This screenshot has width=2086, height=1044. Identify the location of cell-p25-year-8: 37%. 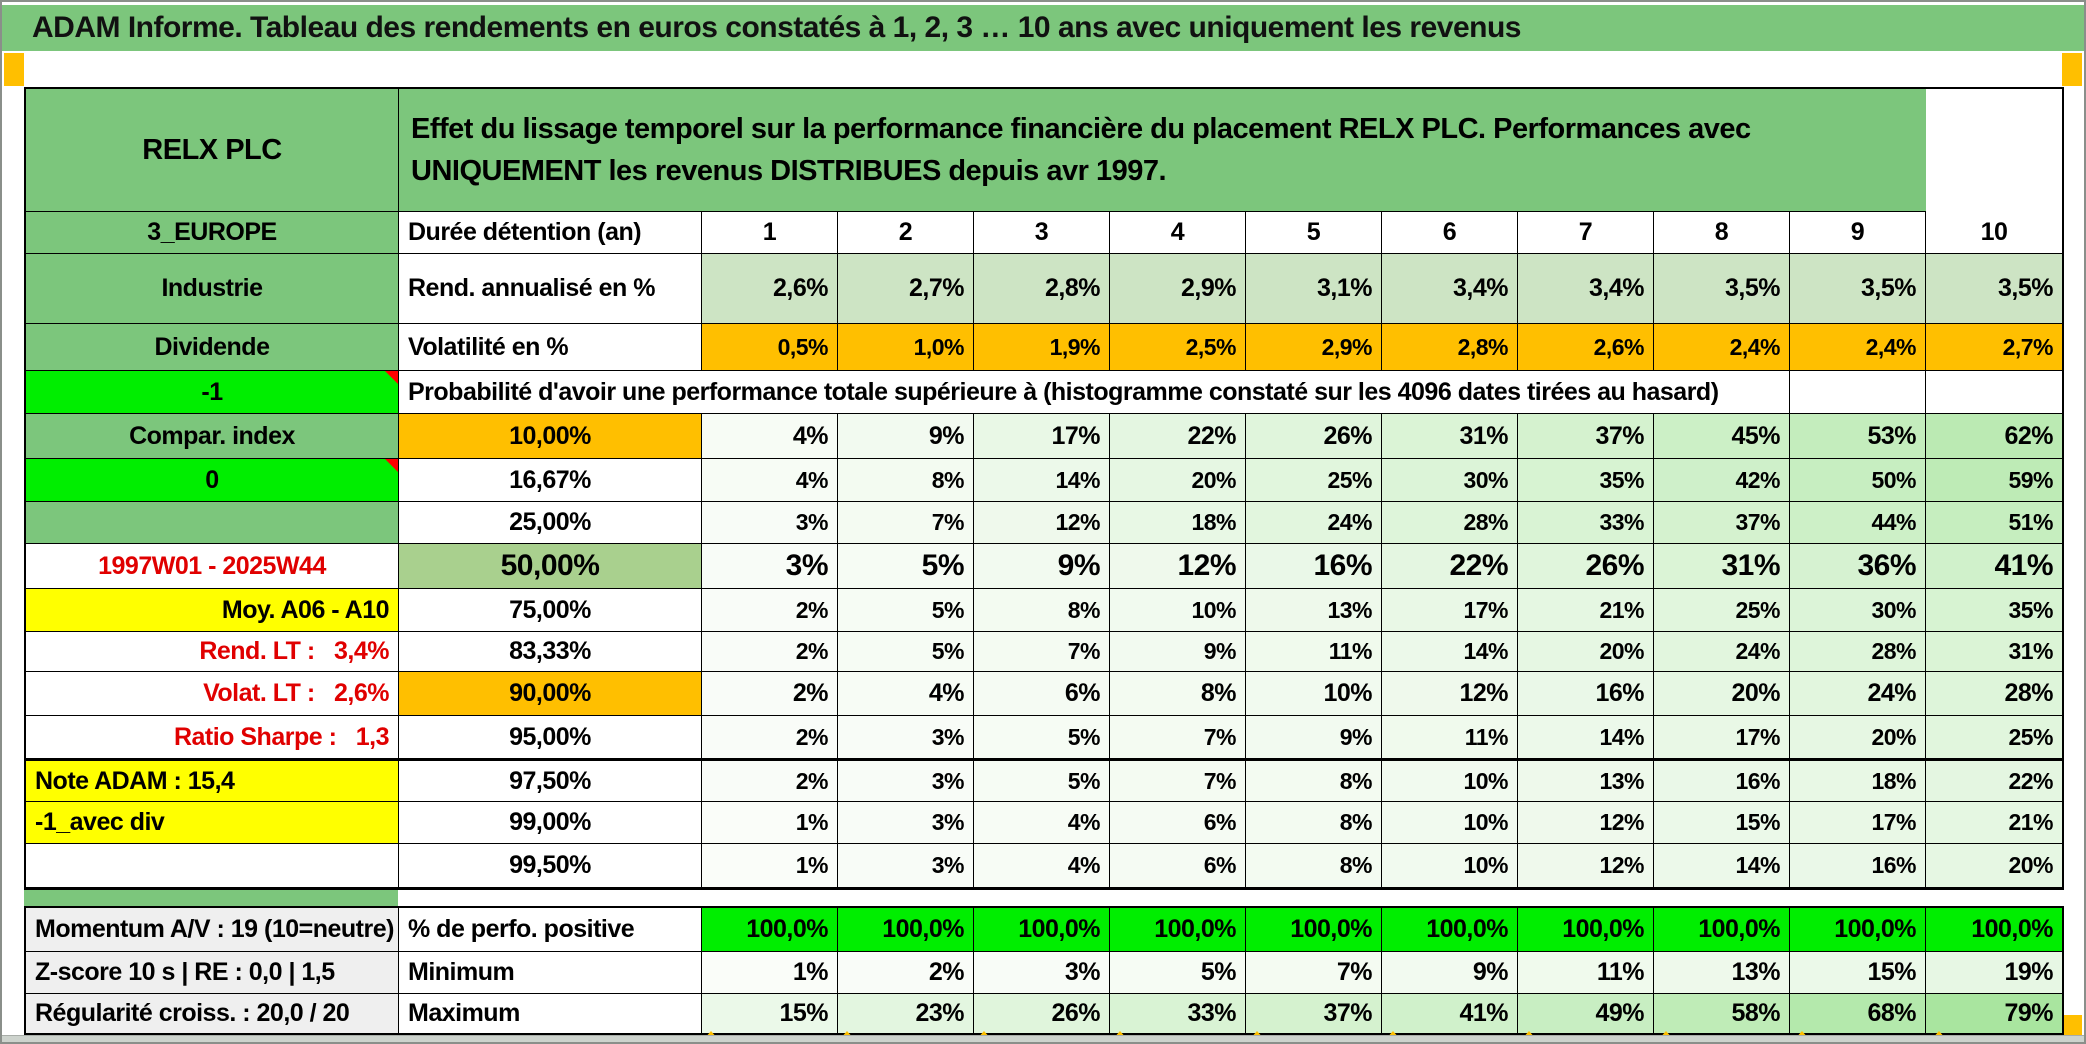
(1722, 523).